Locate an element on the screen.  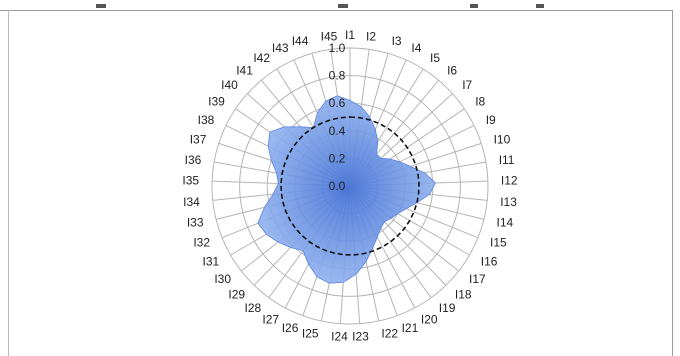
radial-tick-label: 0.2 is located at coordinates (337, 158).